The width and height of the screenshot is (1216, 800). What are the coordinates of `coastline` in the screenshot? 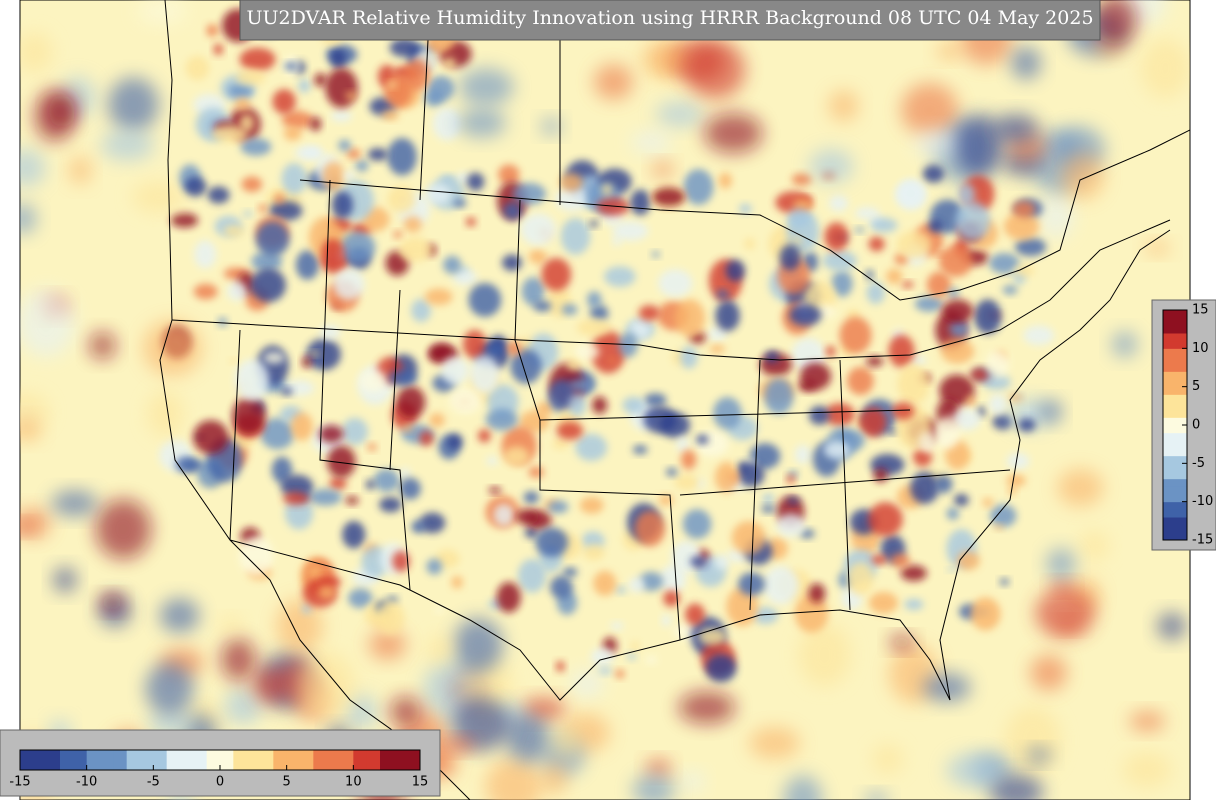 It's located at (590, 620).